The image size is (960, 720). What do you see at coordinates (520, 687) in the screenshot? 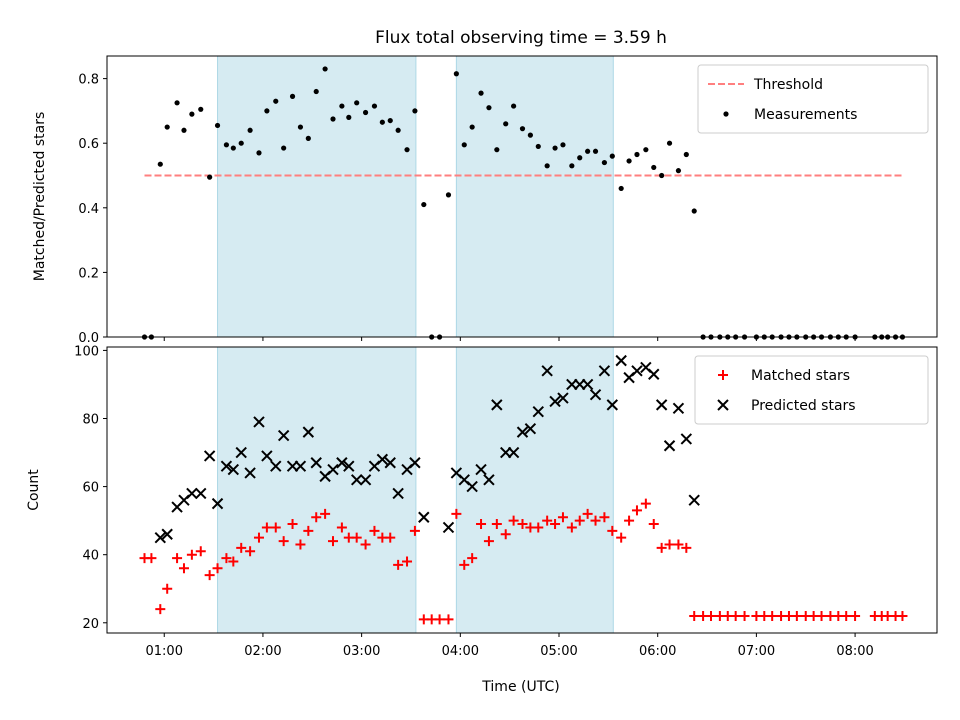
I see `x-axis-label: Time (UTC)` at bounding box center [520, 687].